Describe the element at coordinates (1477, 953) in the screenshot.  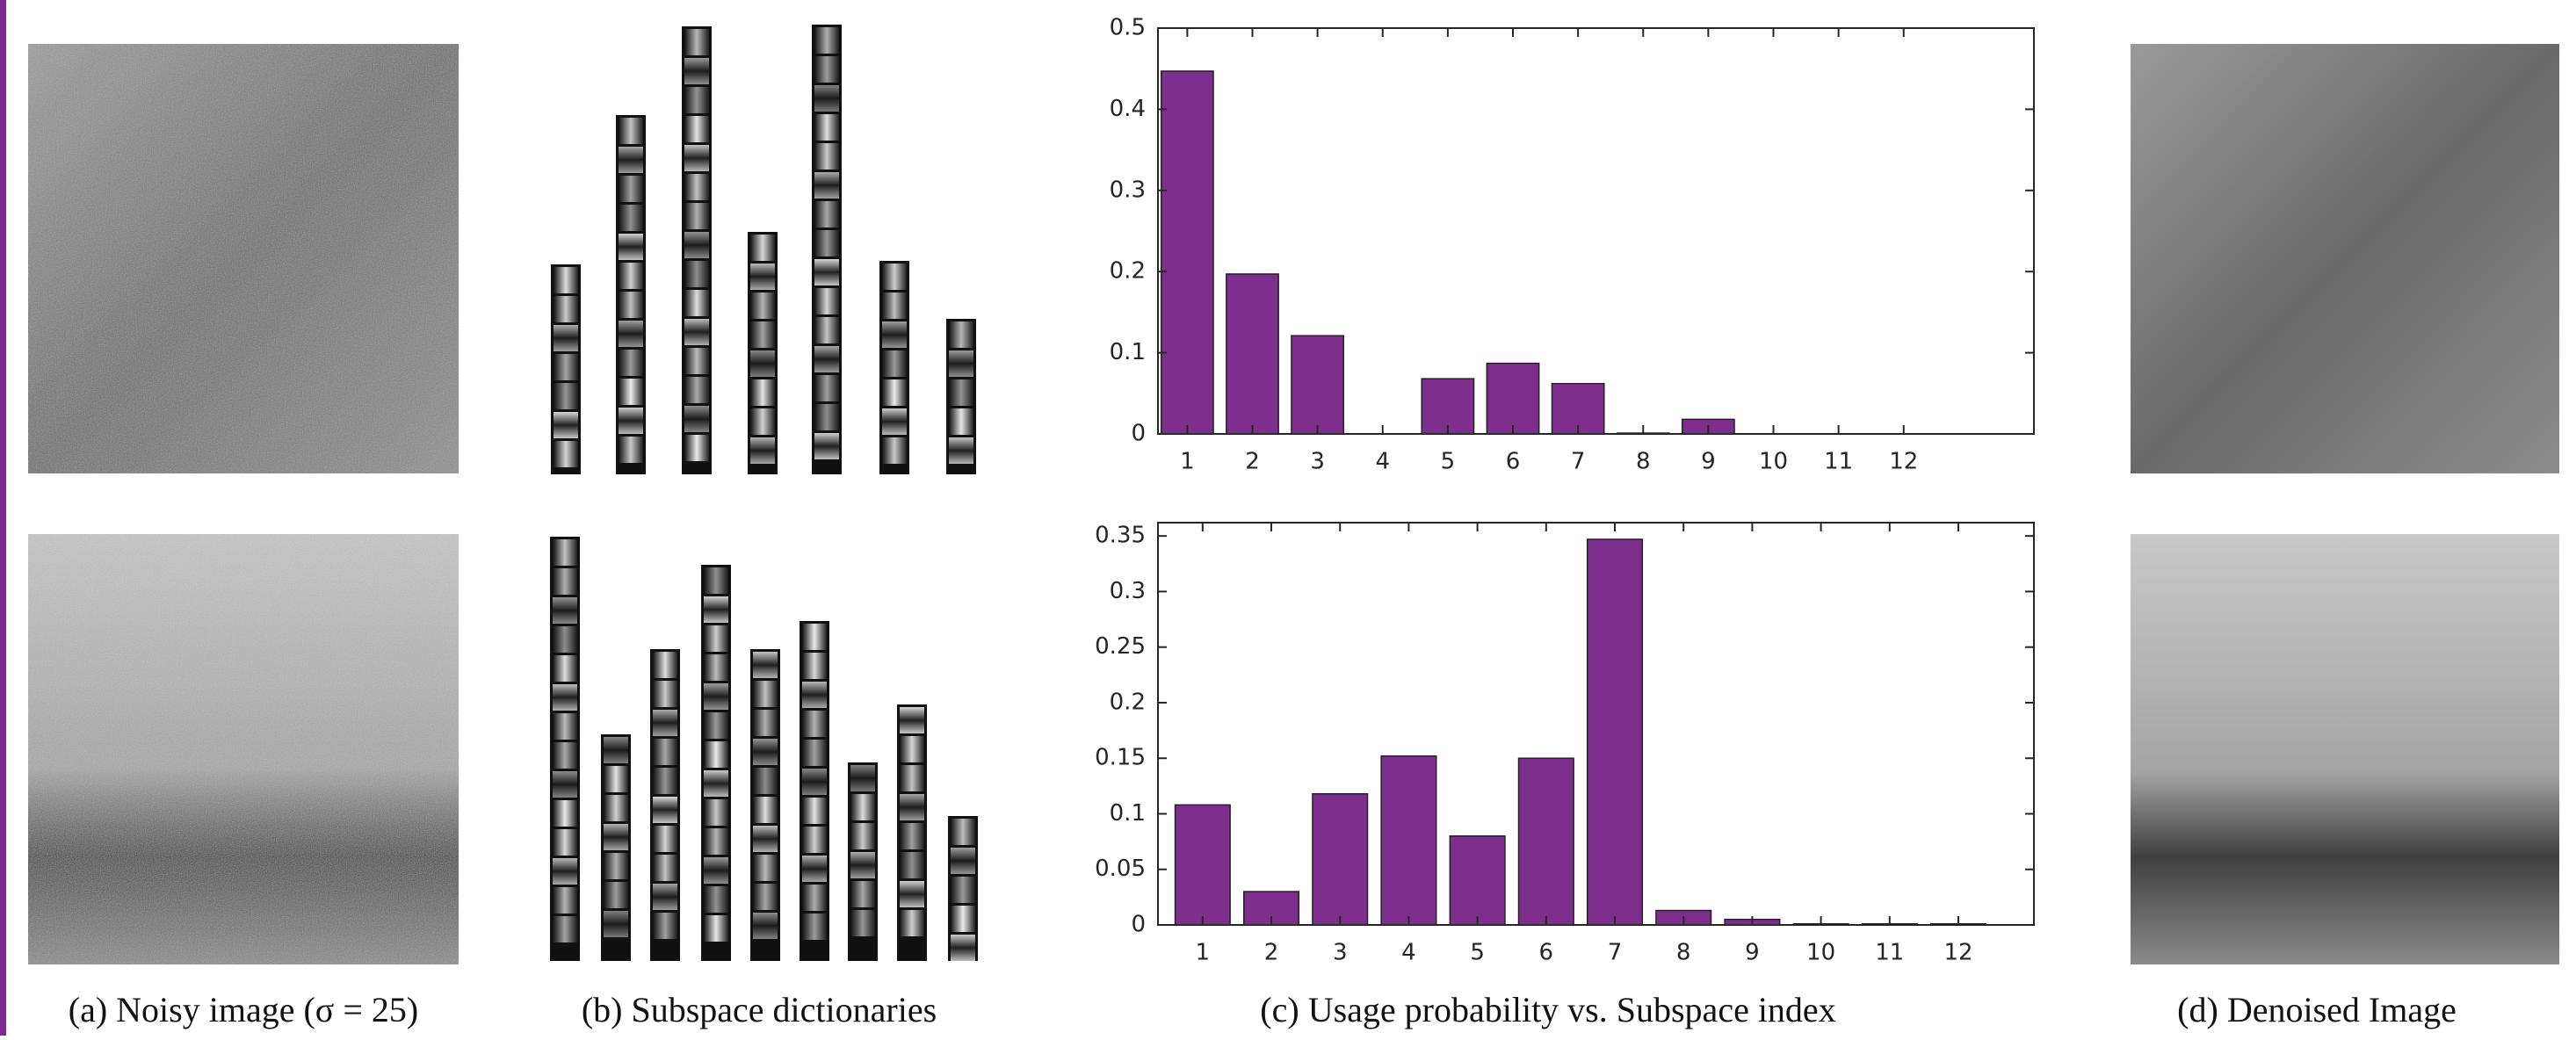
I see `x-tick-label: 5` at that location.